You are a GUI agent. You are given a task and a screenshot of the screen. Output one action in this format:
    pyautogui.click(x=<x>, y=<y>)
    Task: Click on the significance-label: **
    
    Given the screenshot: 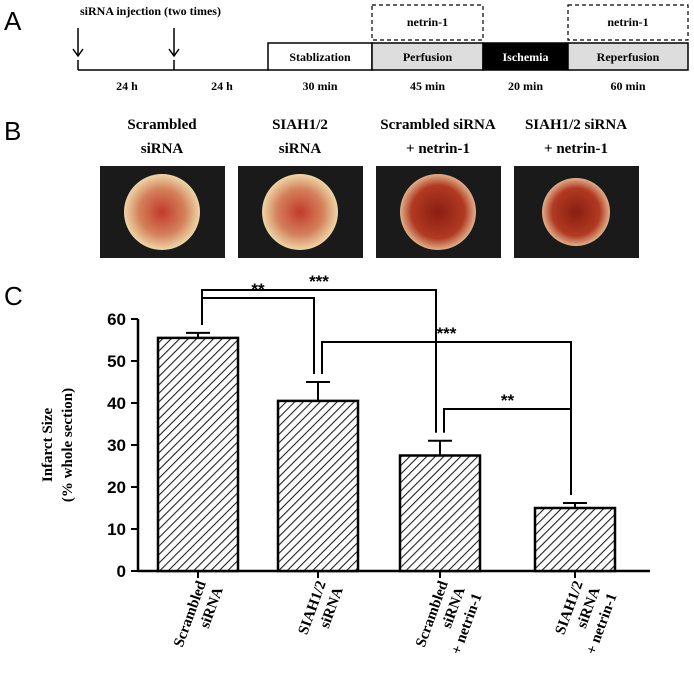 What is the action you would take?
    pyautogui.click(x=508, y=400)
    